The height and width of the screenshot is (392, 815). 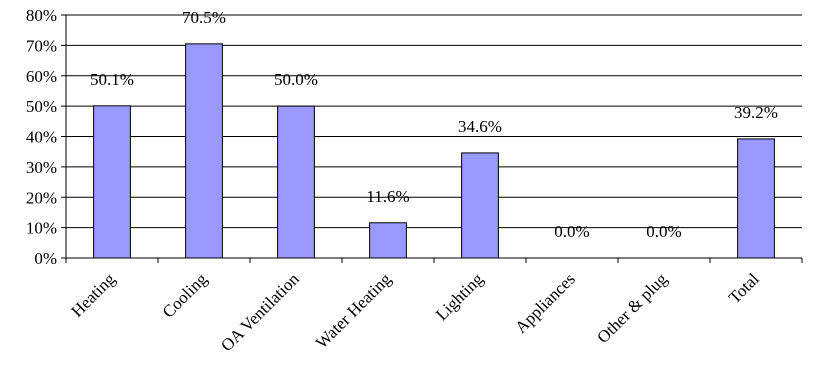 What do you see at coordinates (41, 106) in the screenshot?
I see `y-tick-label: 50%` at bounding box center [41, 106].